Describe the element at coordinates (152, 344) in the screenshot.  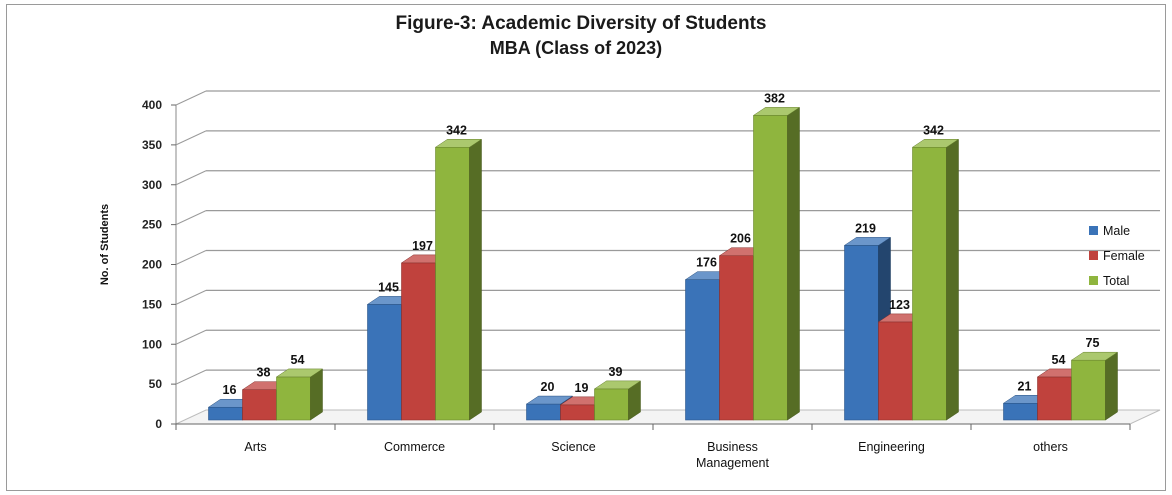
I see `y-tick-label: 100` at that location.